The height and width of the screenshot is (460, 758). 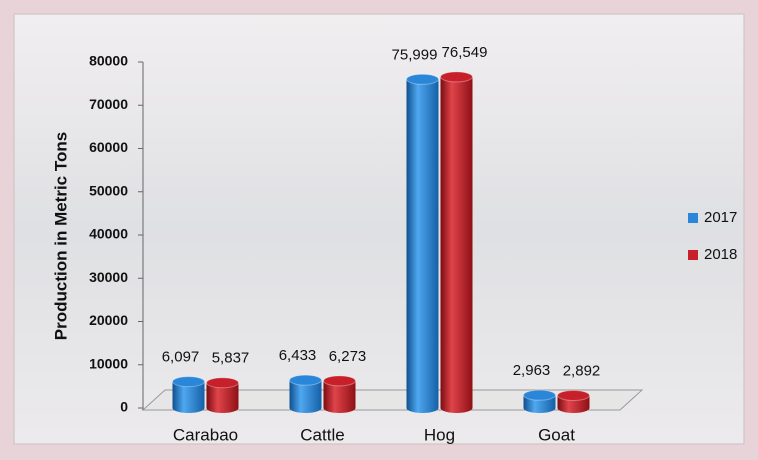 What do you see at coordinates (720, 217) in the screenshot?
I see `legend-label: 2017` at bounding box center [720, 217].